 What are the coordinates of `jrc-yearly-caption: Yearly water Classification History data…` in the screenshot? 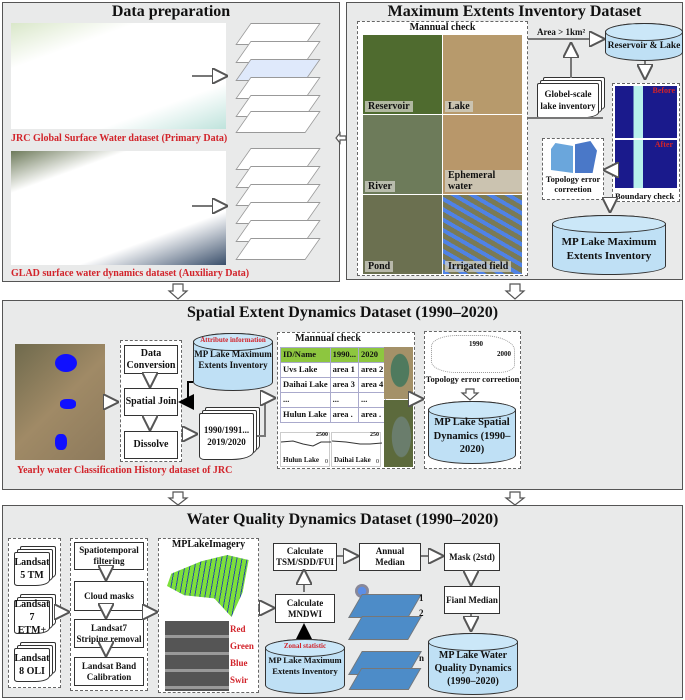 It's located at (125, 470).